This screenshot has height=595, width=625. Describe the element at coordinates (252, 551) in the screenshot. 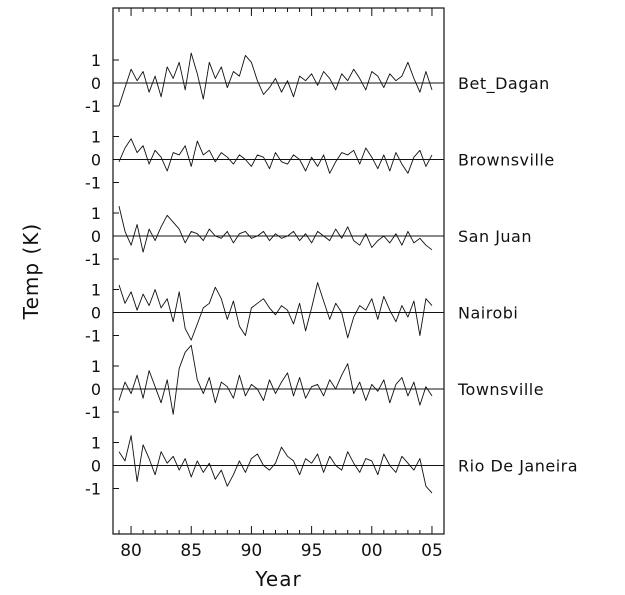

I see `x-tick-label: 90` at that location.